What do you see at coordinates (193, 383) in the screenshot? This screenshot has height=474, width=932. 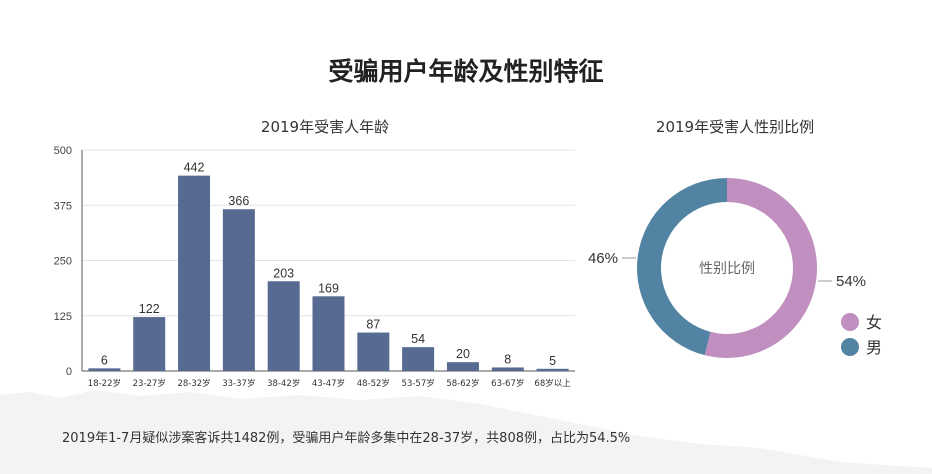 I see `x-tick-label: 28-32岁` at bounding box center [193, 383].